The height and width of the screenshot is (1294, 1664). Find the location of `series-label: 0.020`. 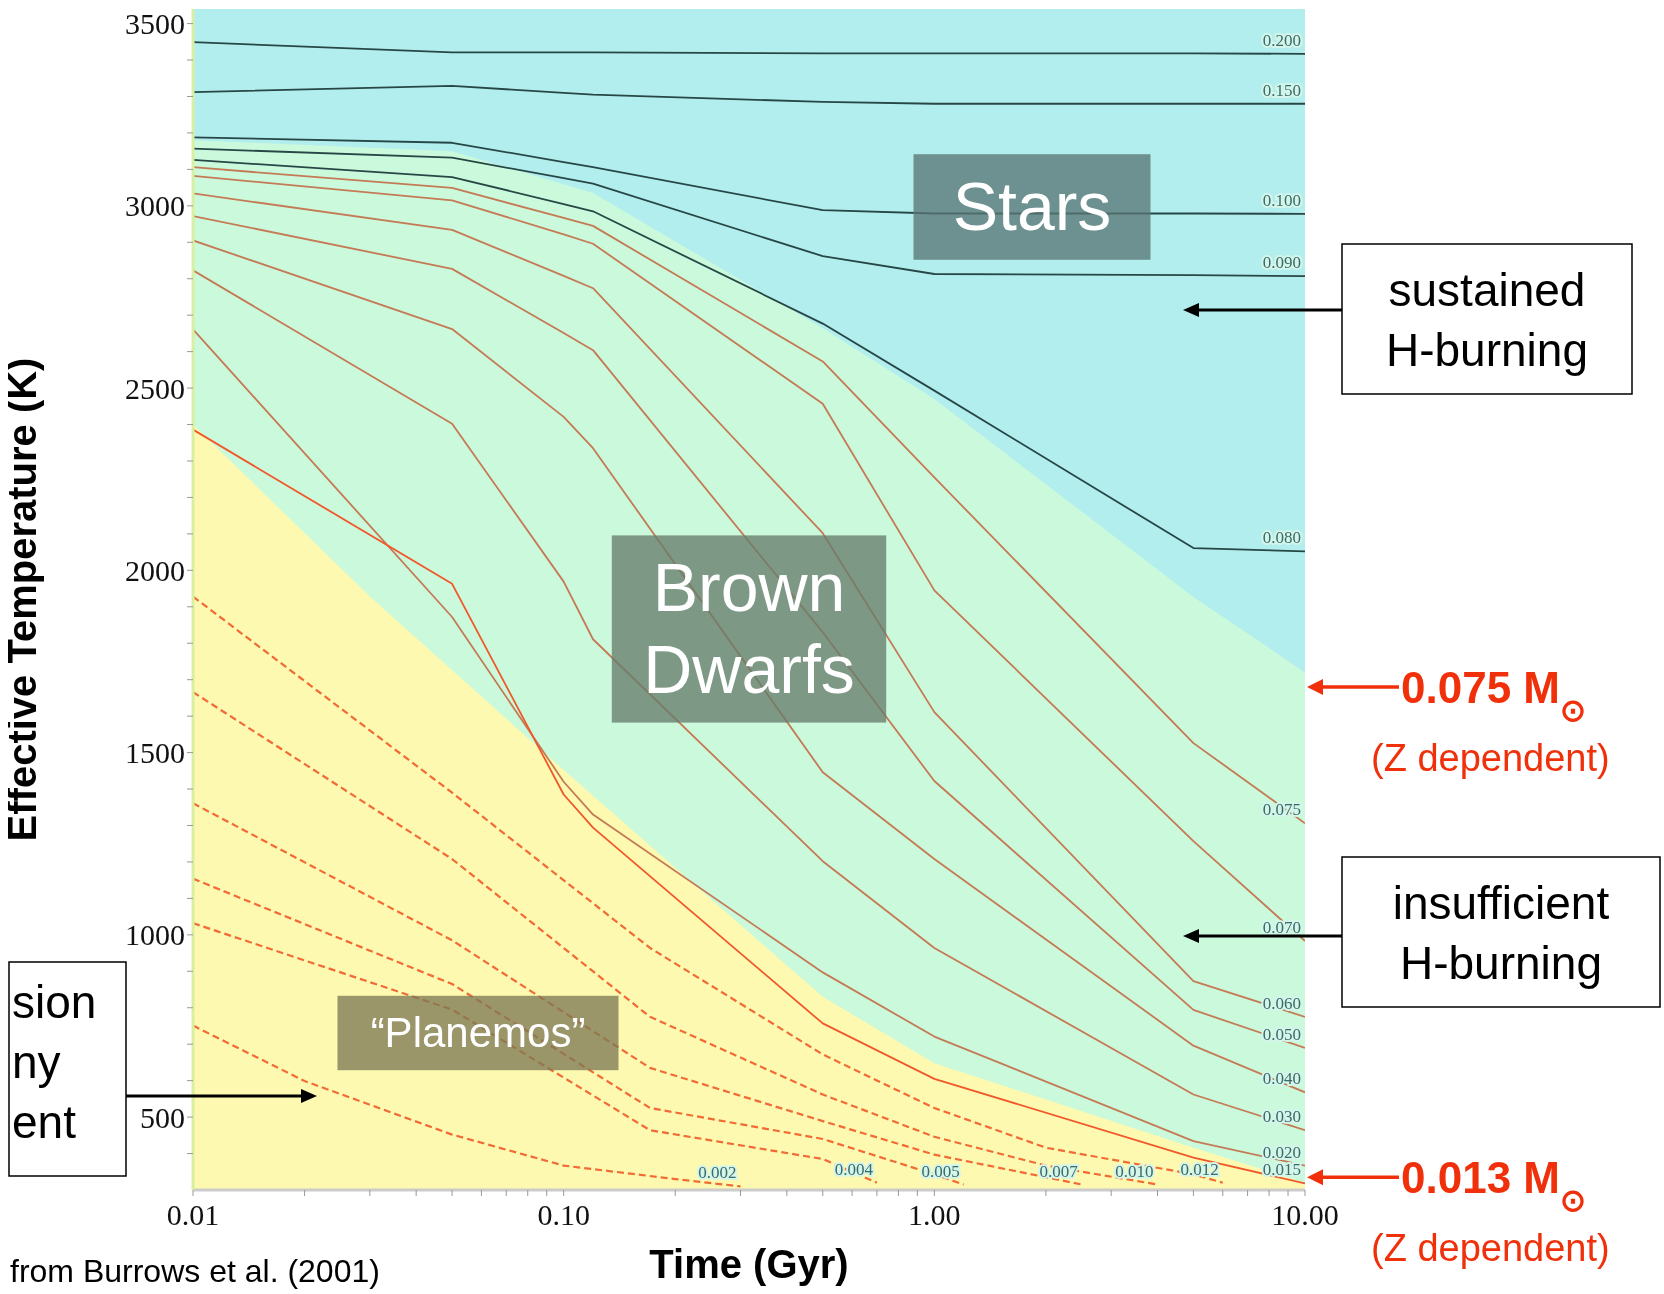

series-label: 0.020 is located at coordinates (1281, 1152).